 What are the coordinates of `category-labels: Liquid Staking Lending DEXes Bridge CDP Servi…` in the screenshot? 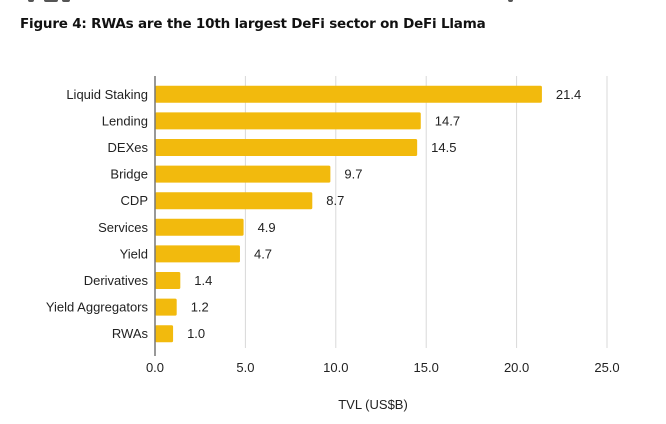 It's located at (97, 214).